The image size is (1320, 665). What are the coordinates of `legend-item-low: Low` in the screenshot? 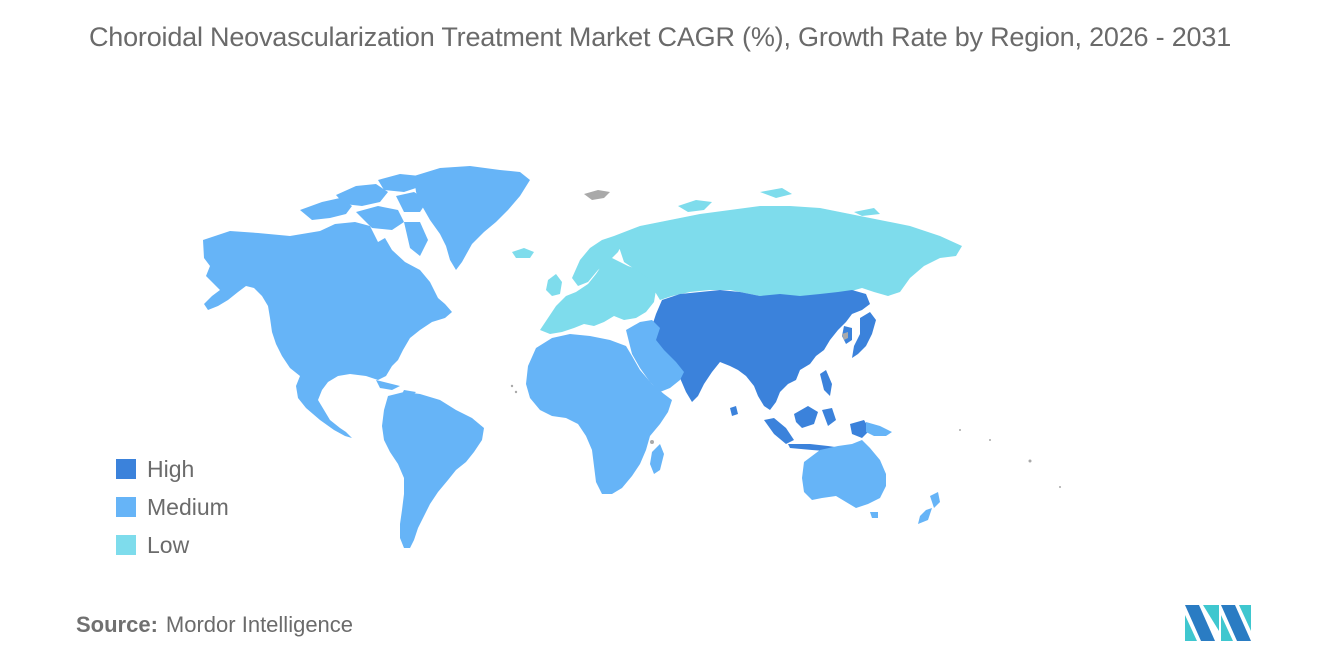 It's located at (172, 545).